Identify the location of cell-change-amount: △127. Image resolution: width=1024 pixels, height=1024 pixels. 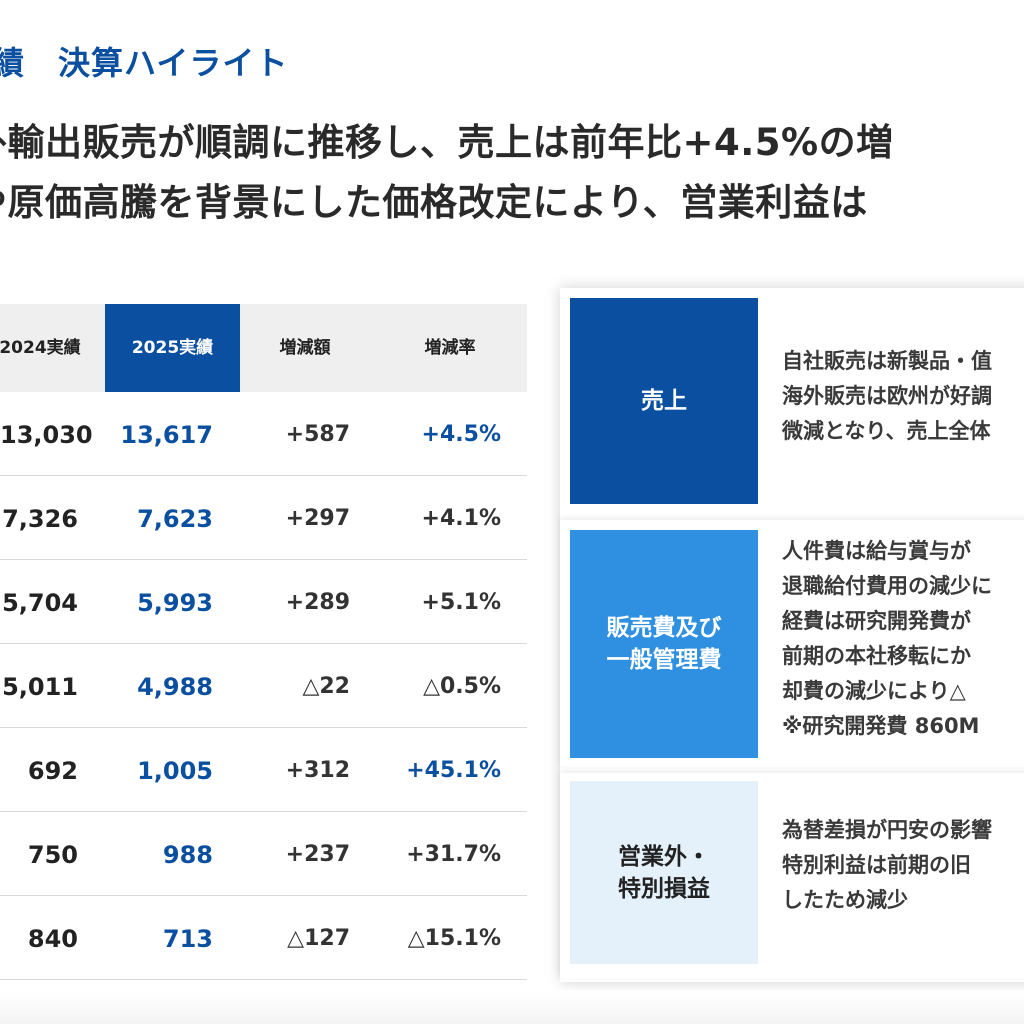
(318, 938).